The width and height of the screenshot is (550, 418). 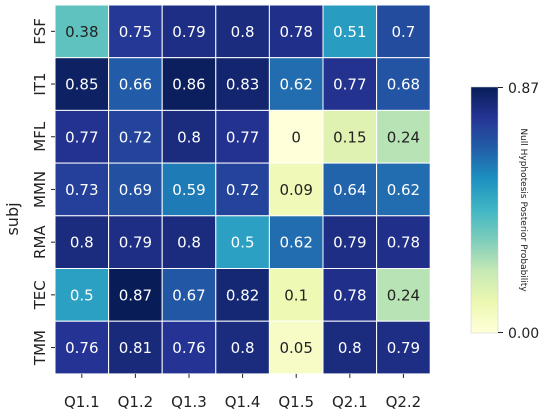 I want to click on y-axis-tick-labels: FSF IT1 MFL MMN RMA TEC TMM, so click(x=43, y=192).